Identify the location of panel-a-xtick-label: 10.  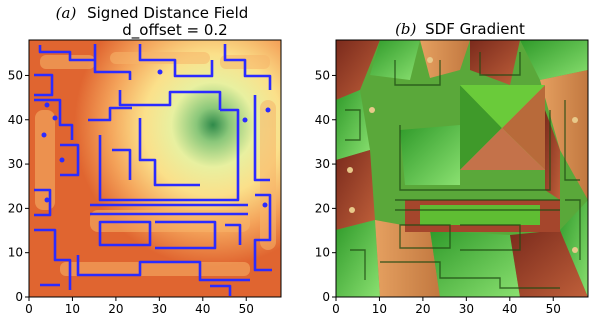
(72, 309).